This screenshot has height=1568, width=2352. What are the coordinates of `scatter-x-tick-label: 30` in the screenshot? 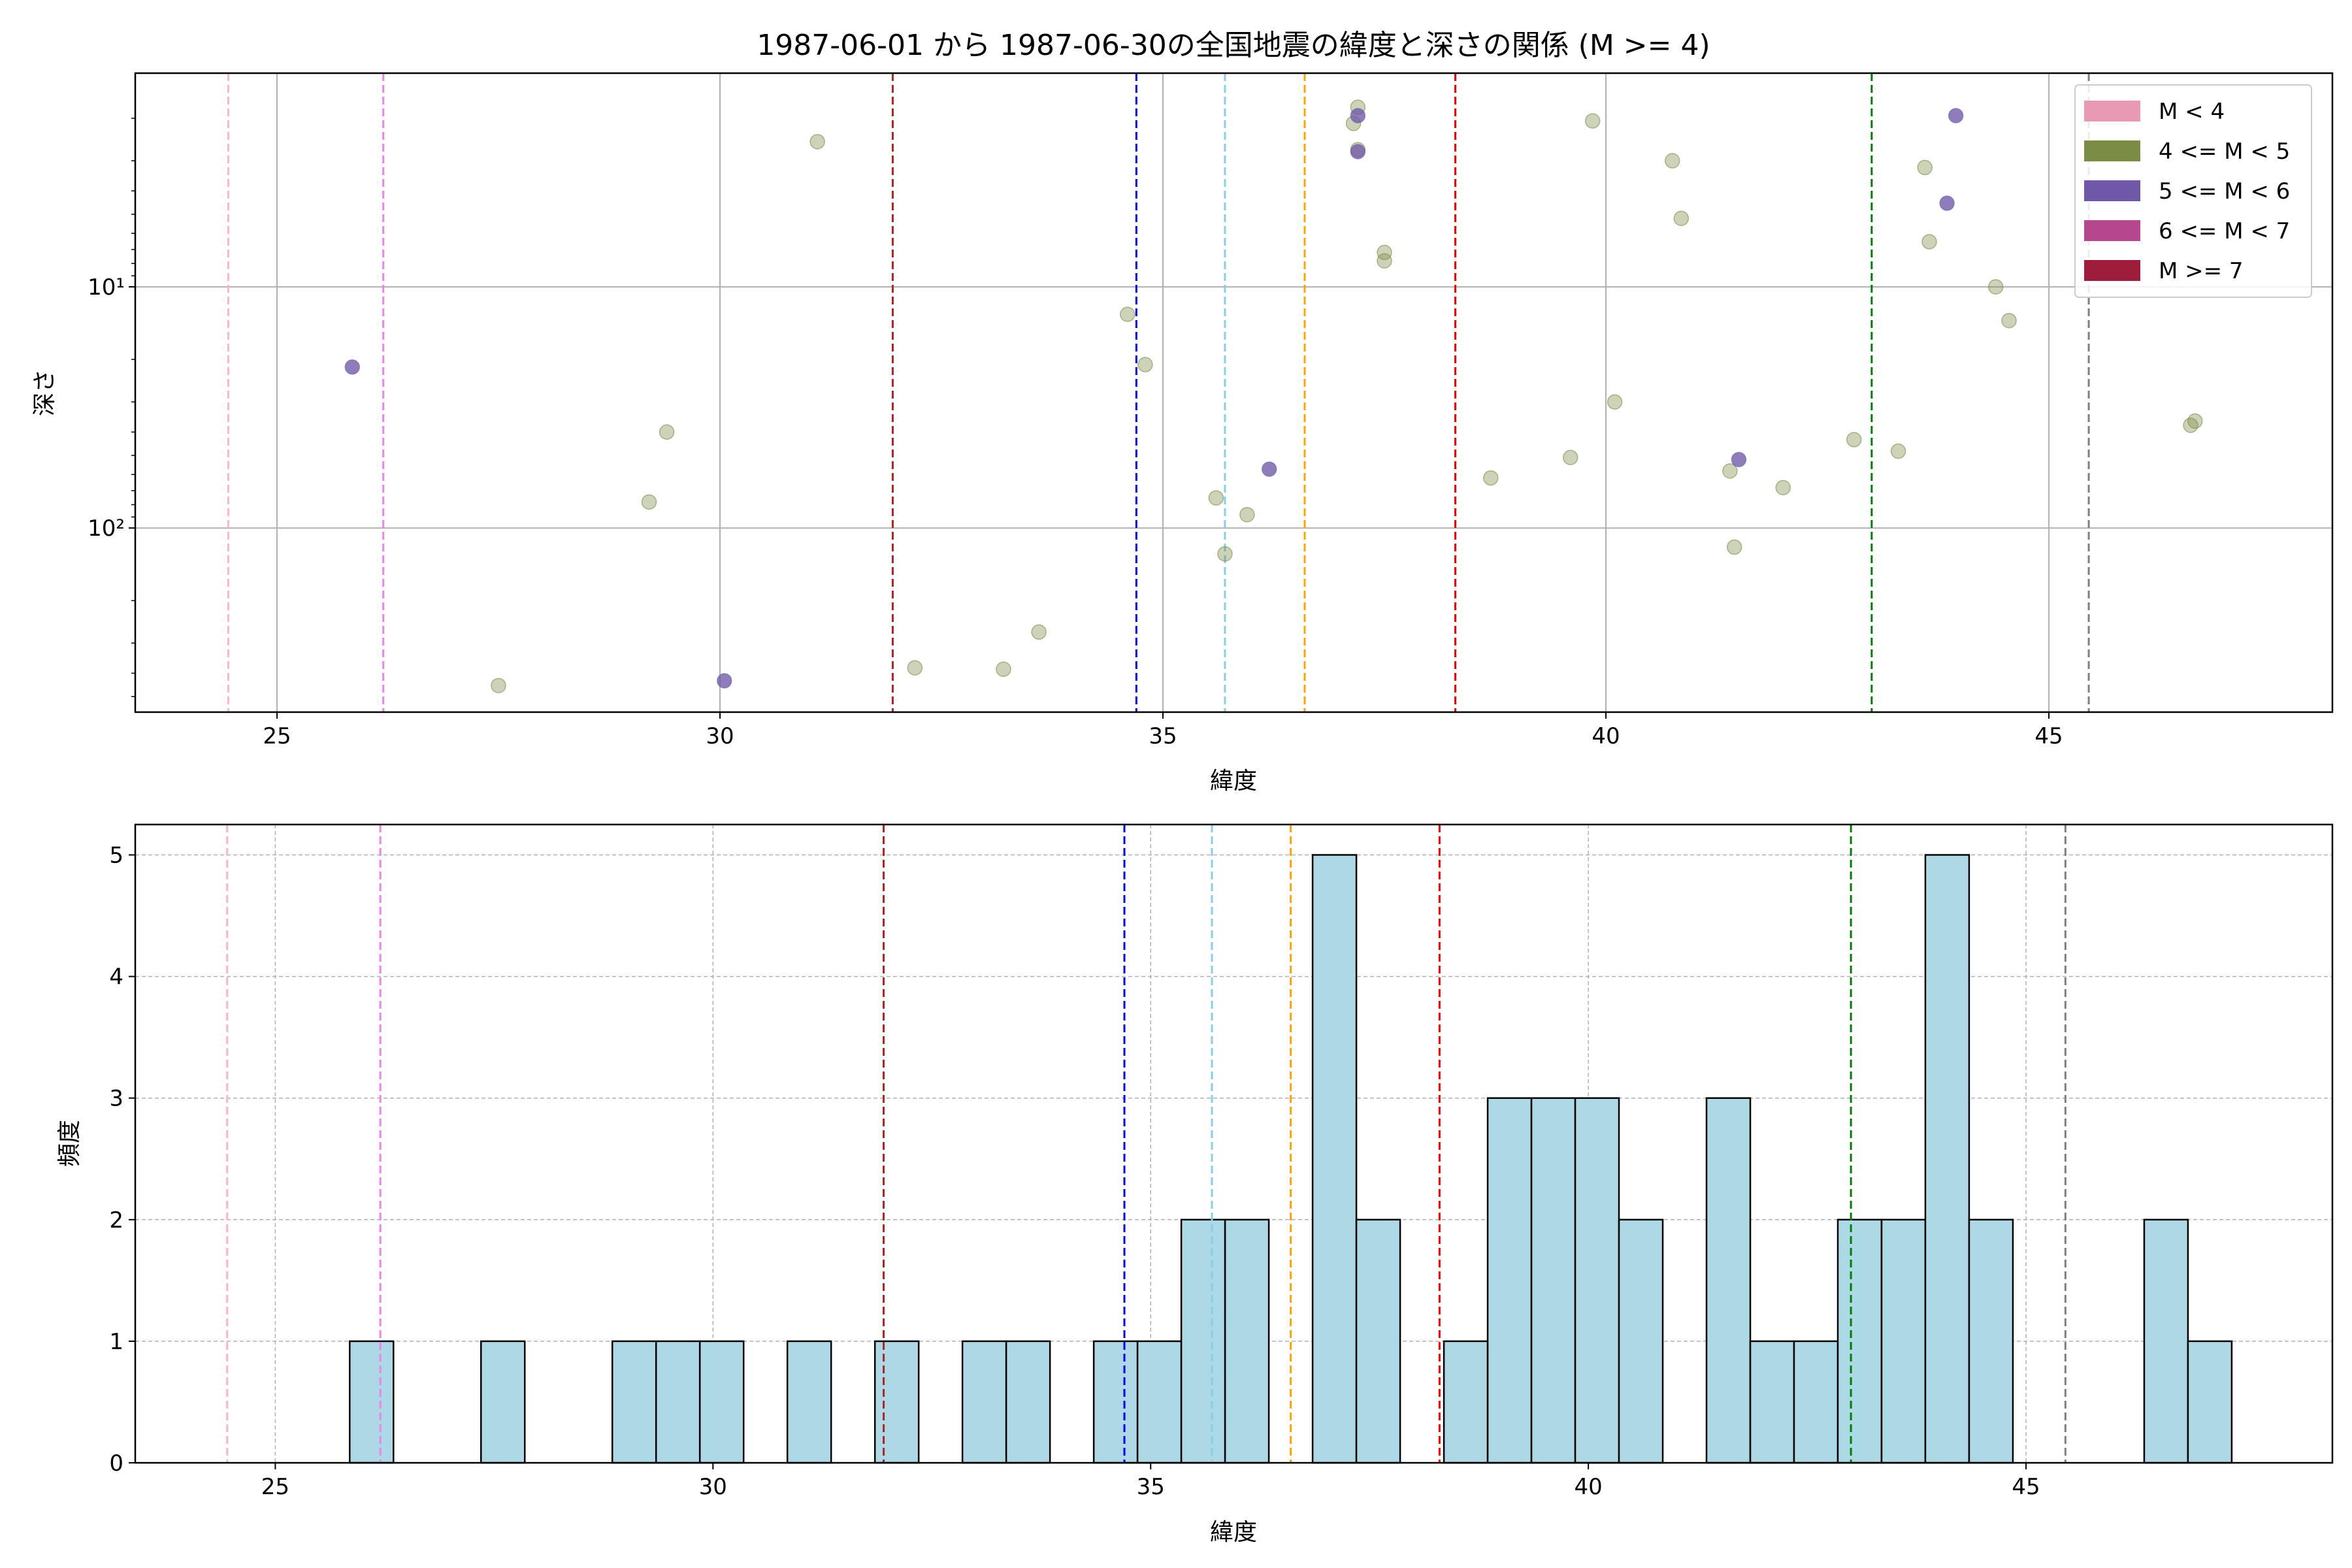 It's located at (720, 736).